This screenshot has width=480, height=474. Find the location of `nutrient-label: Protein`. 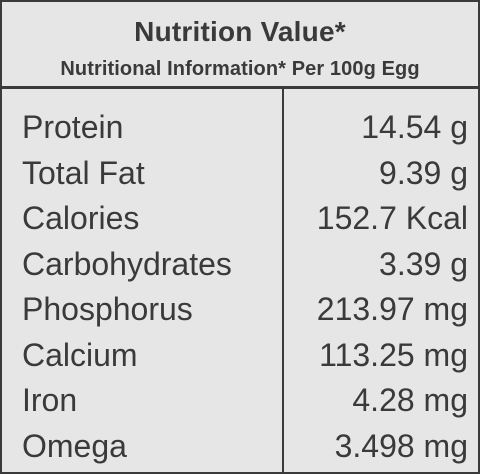

nutrient-label: Protein is located at coordinates (73, 127).